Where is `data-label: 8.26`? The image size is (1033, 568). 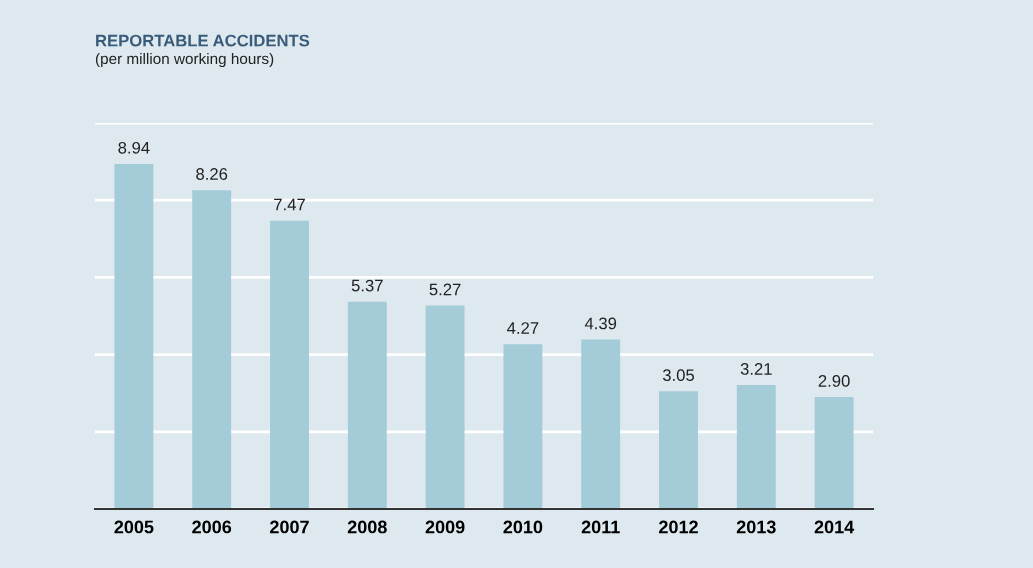
data-label: 8.26 is located at coordinates (212, 174).